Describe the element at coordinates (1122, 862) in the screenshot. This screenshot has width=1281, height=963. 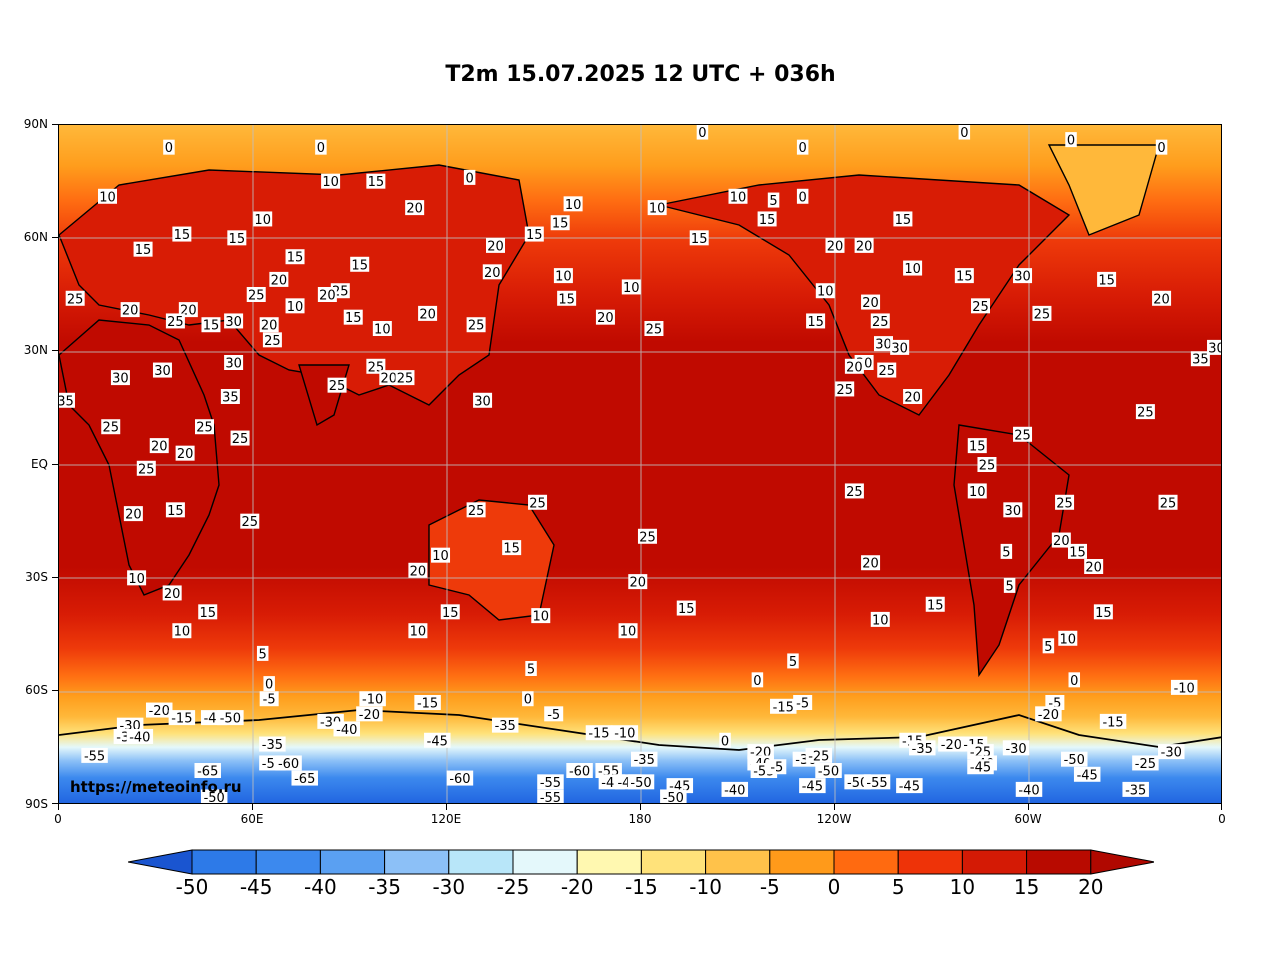
I see `colorbar-high-arrow` at that location.